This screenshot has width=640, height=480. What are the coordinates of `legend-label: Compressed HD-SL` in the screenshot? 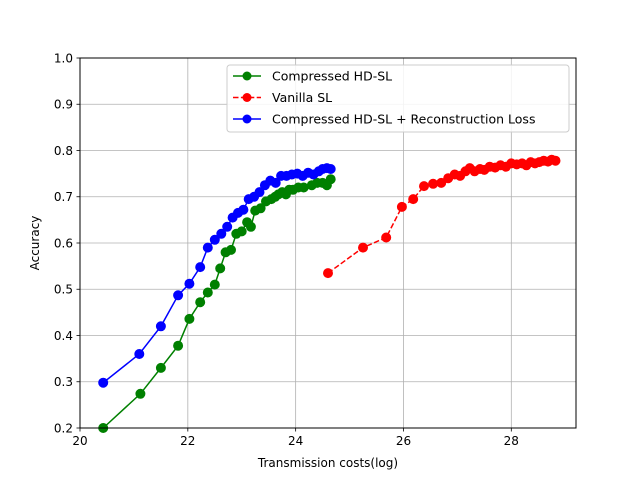 It's located at (332, 76).